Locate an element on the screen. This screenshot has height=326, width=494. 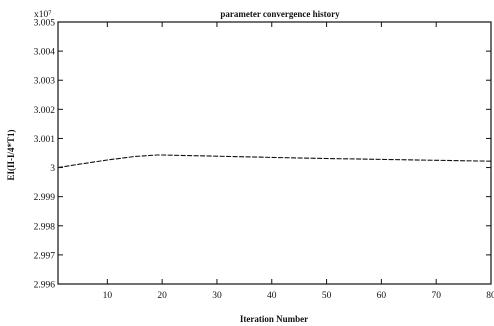
series-layer is located at coordinates (274, 161).